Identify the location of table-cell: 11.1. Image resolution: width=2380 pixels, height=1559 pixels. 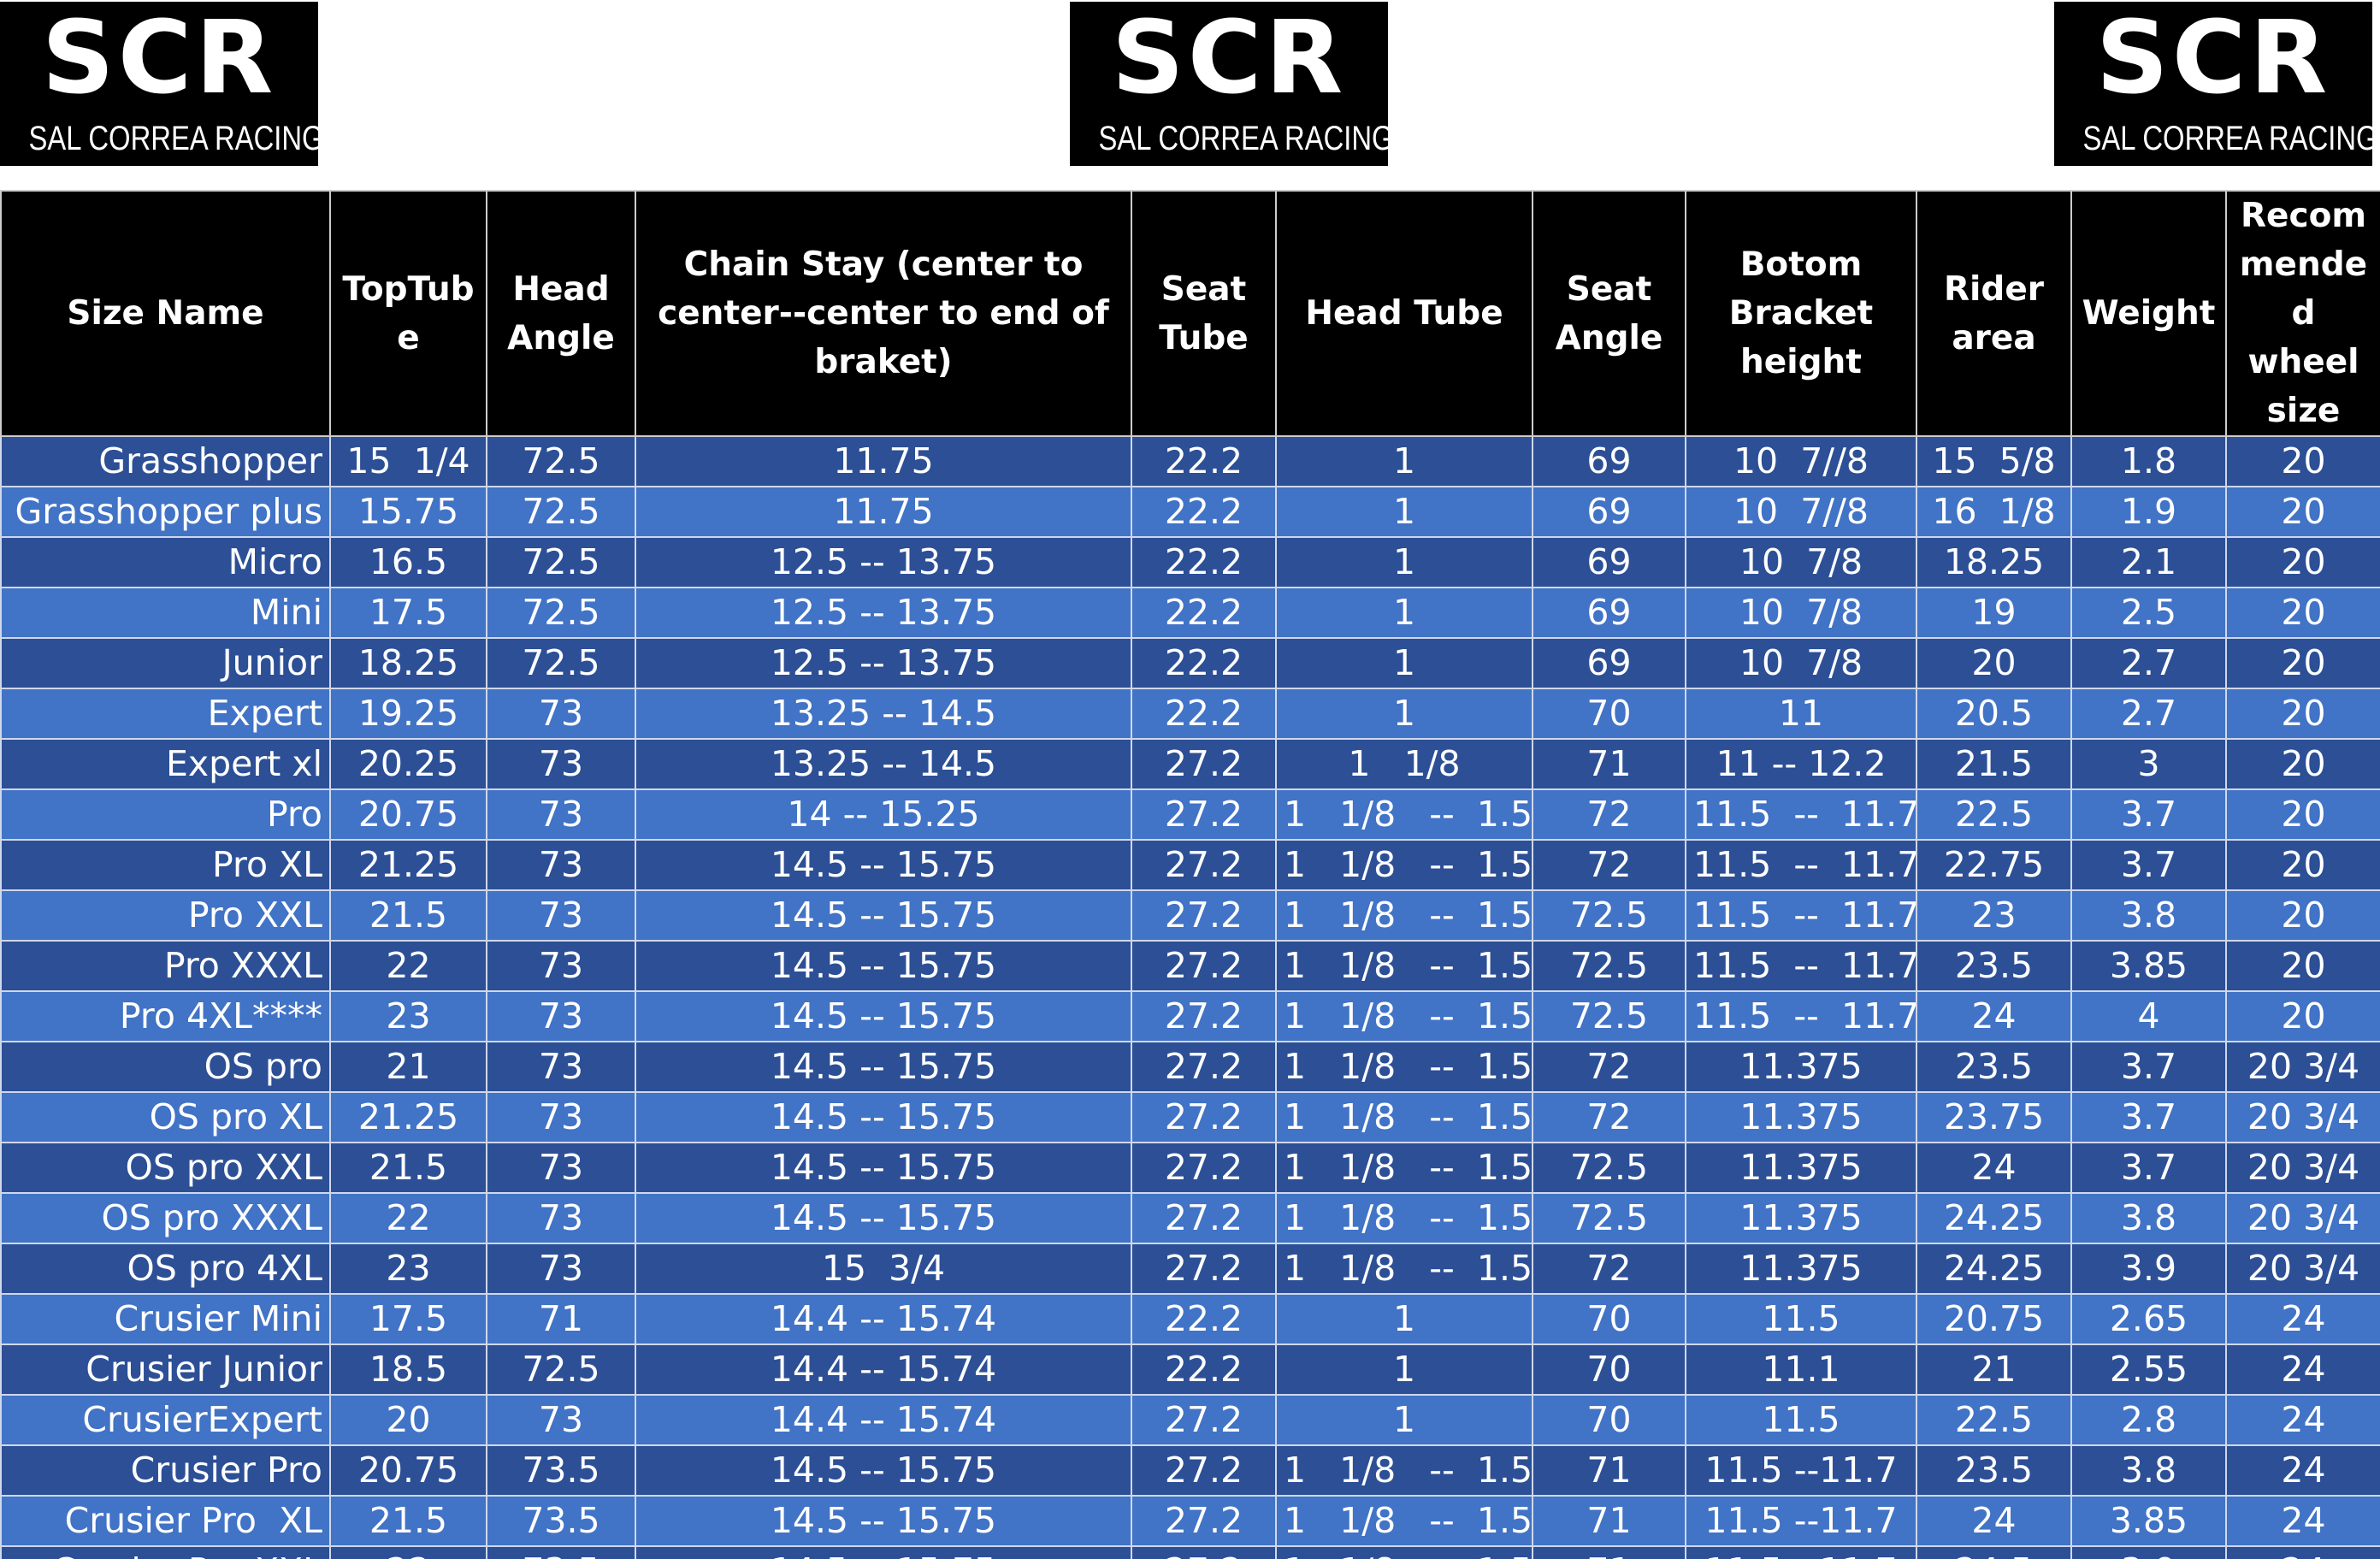
(1801, 1369).